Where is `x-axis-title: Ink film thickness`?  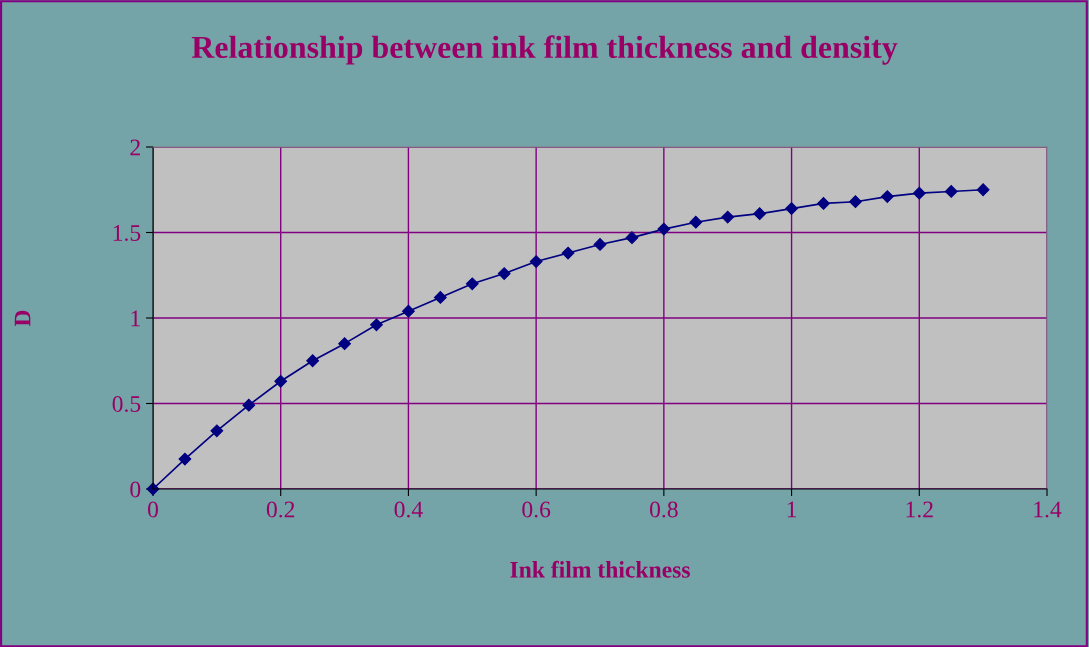 x-axis-title: Ink film thickness is located at coordinates (600, 569).